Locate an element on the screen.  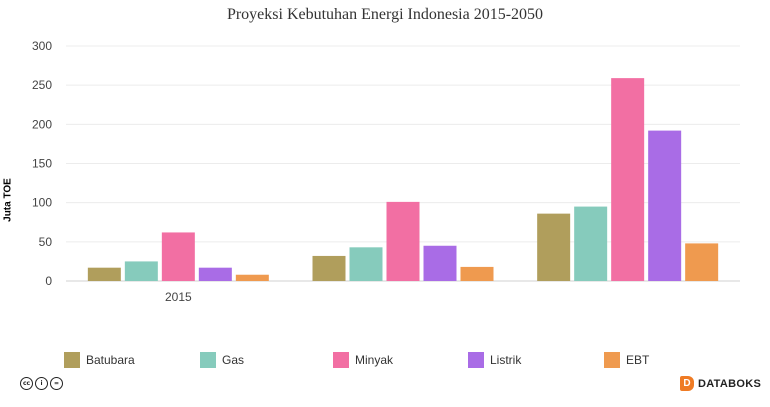
legend-label: Gas is located at coordinates (233, 360).